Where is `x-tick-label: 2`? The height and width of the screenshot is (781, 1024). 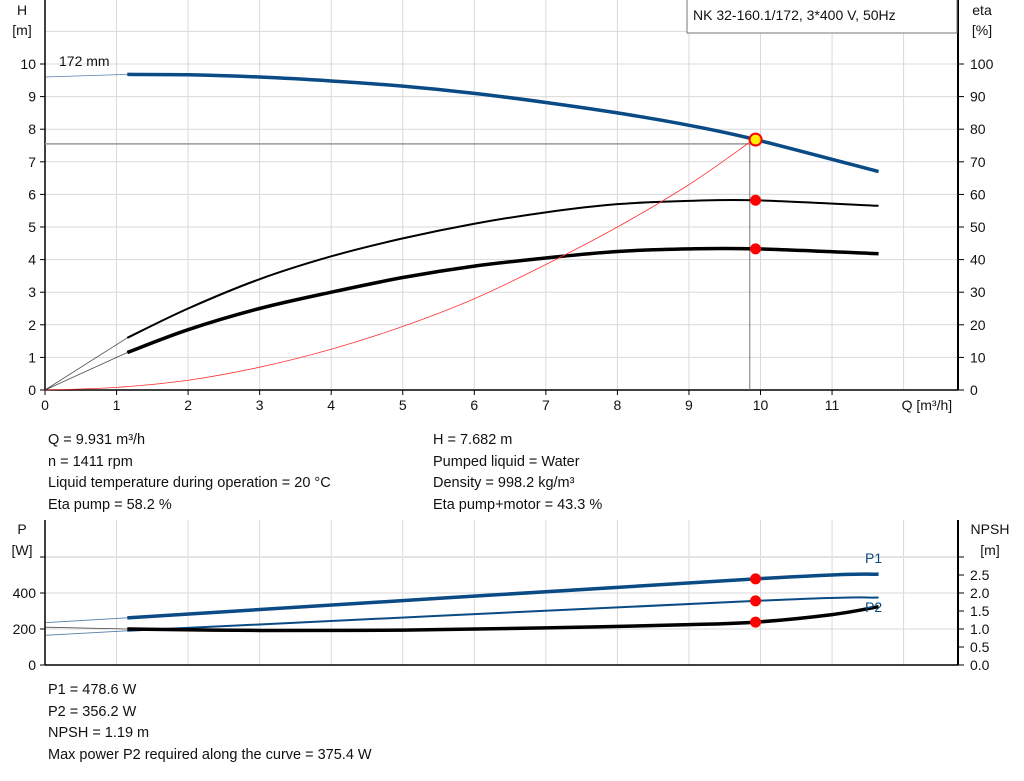
x-tick-label: 2 is located at coordinates (188, 405).